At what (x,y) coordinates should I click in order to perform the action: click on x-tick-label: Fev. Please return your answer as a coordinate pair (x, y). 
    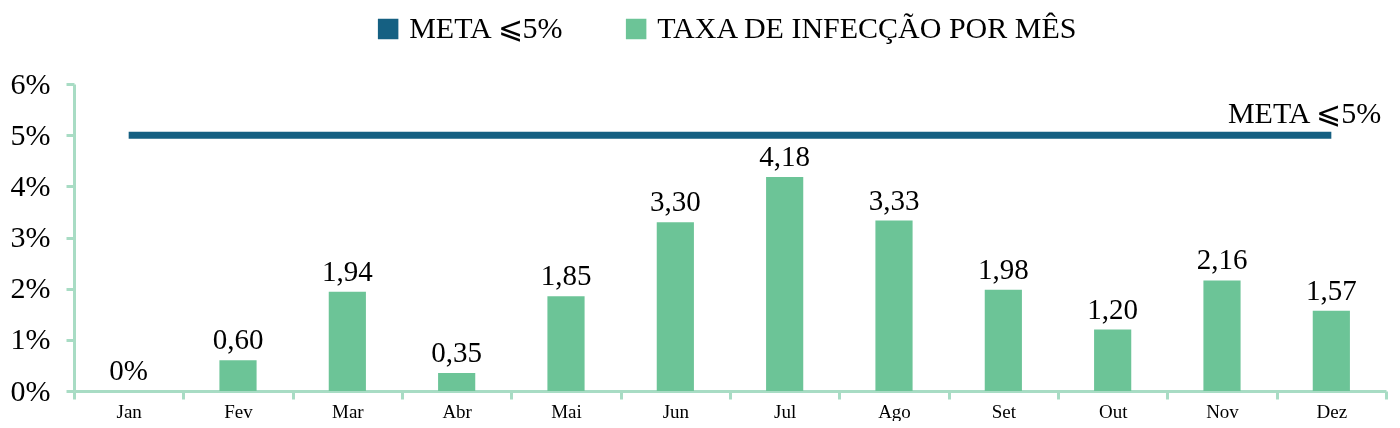
    Looking at the image, I should click on (239, 411).